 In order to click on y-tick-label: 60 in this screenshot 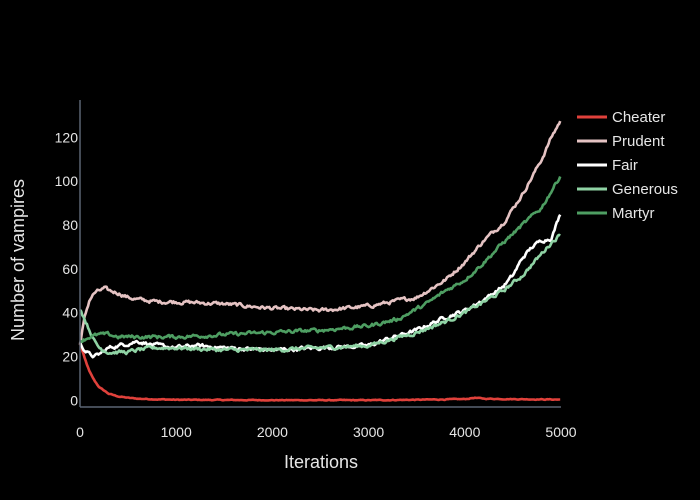, I will do `click(70, 269)`.